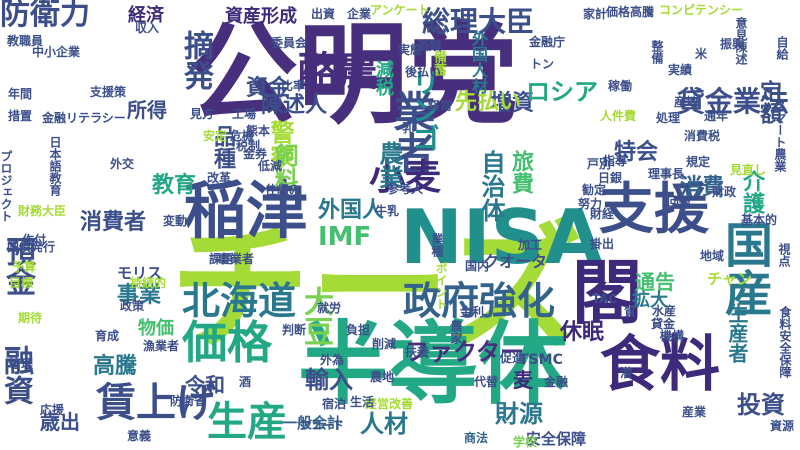 Image resolution: width=800 pixels, height=450 pixels. What do you see at coordinates (195, 60) in the screenshot?
I see `cloud-word: 摘発` at bounding box center [195, 60].